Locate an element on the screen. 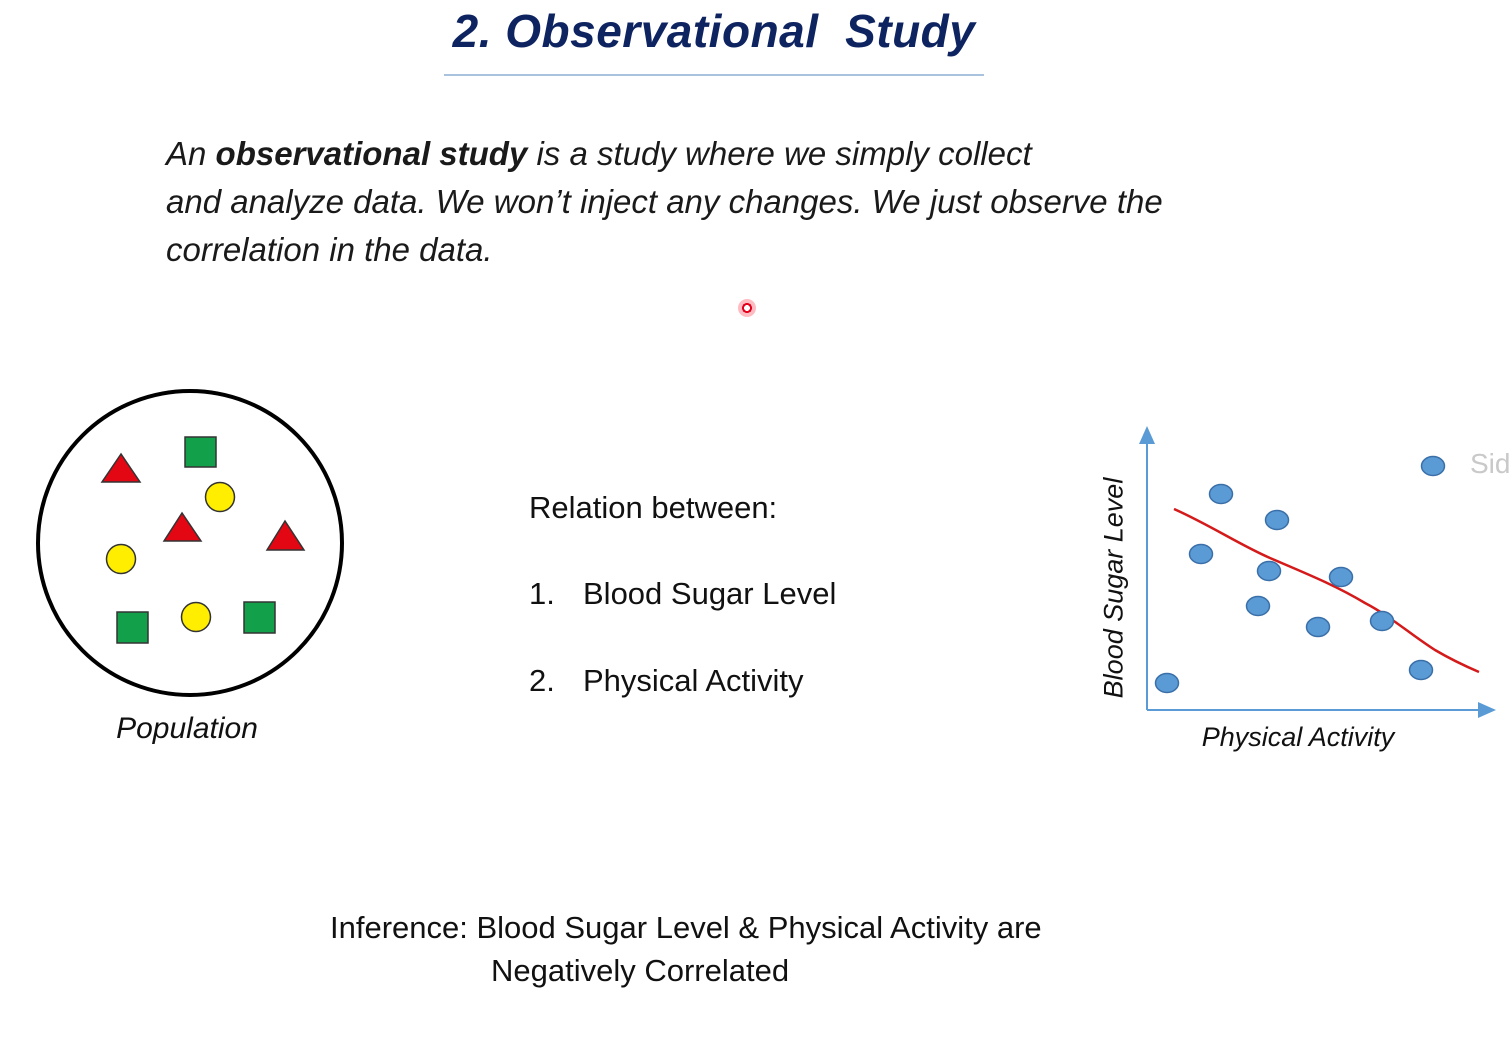 This screenshot has width=1512, height=1039. intro-prefix: An is located at coordinates (191, 153).